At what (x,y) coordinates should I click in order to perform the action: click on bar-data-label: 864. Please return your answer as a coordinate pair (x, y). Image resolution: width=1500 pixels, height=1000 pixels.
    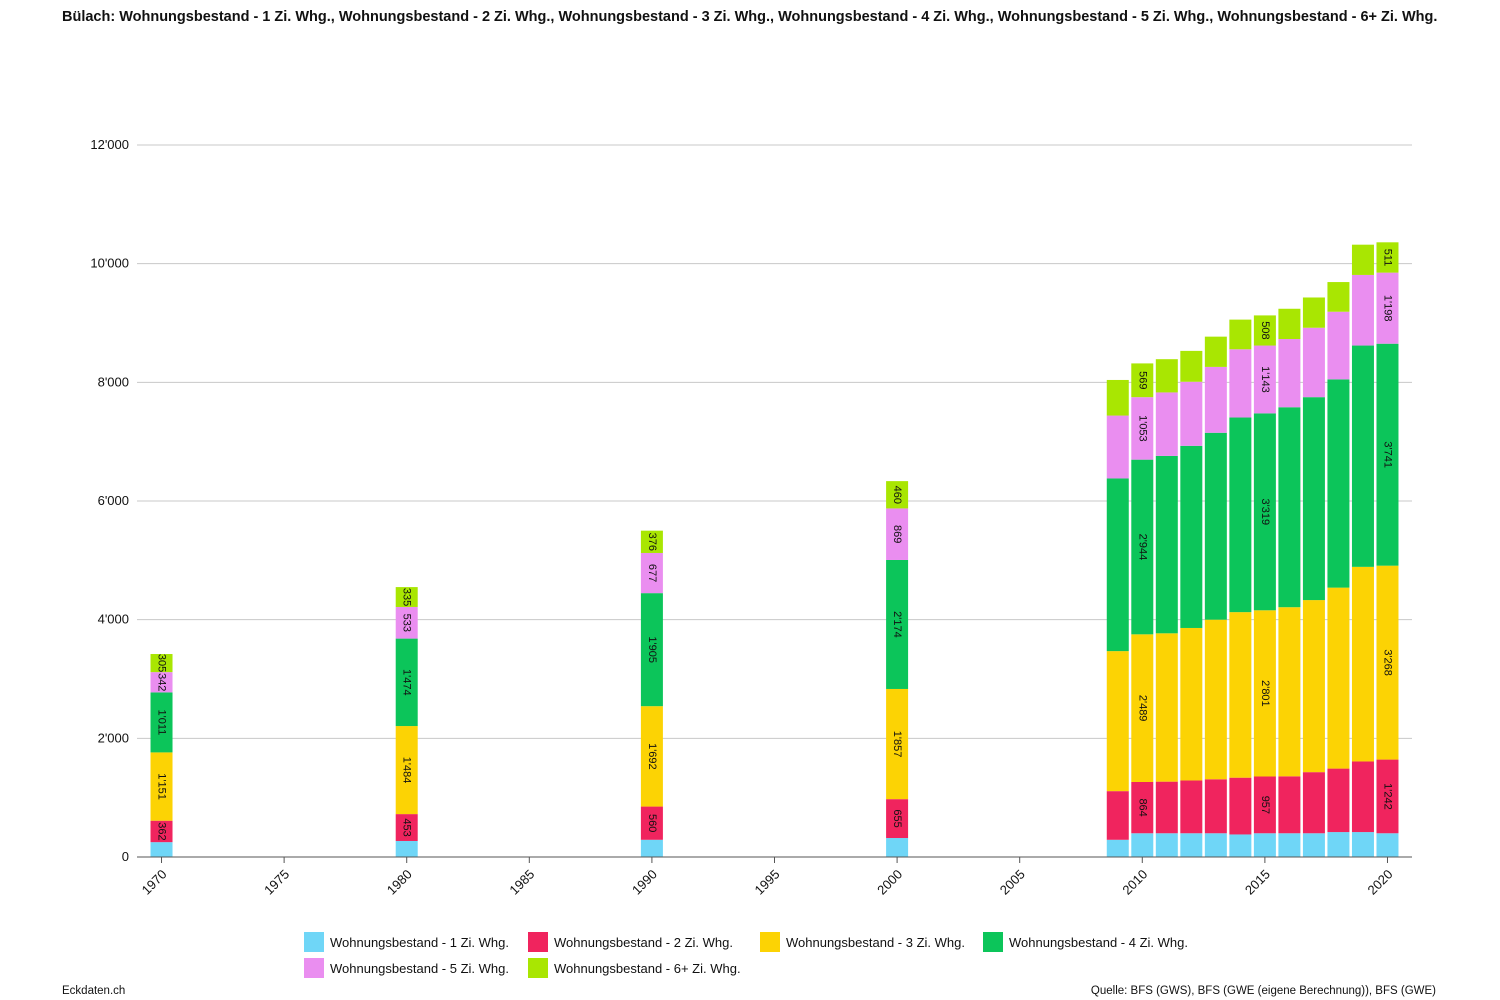
    Looking at the image, I should click on (1142, 807).